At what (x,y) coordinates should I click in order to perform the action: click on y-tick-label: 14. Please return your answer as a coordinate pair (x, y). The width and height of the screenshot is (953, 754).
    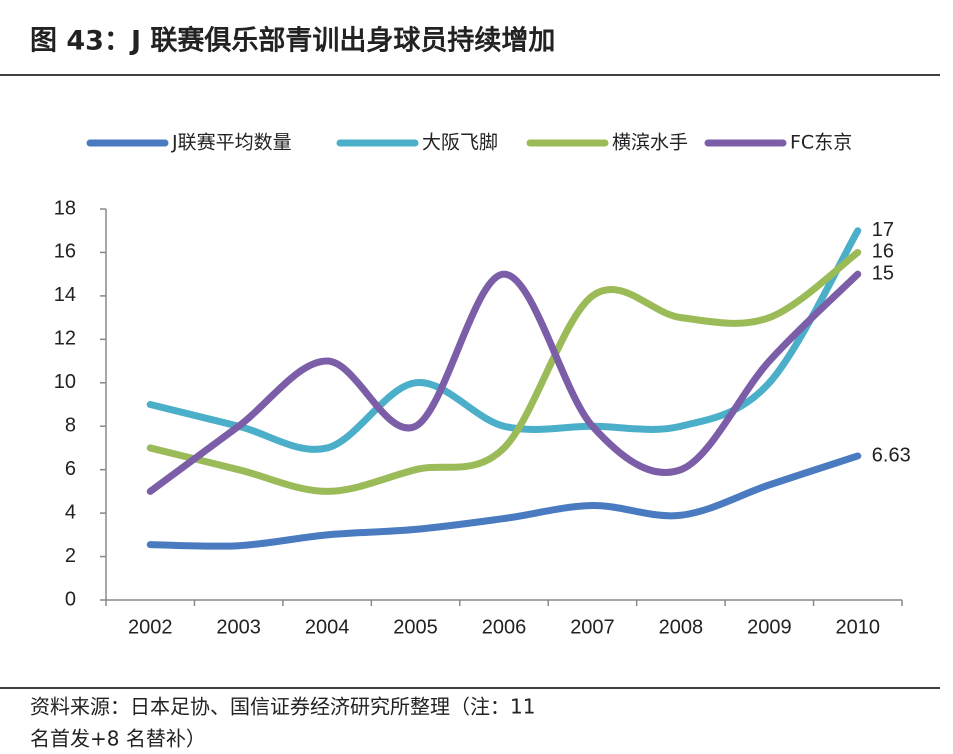
    Looking at the image, I should click on (65, 295).